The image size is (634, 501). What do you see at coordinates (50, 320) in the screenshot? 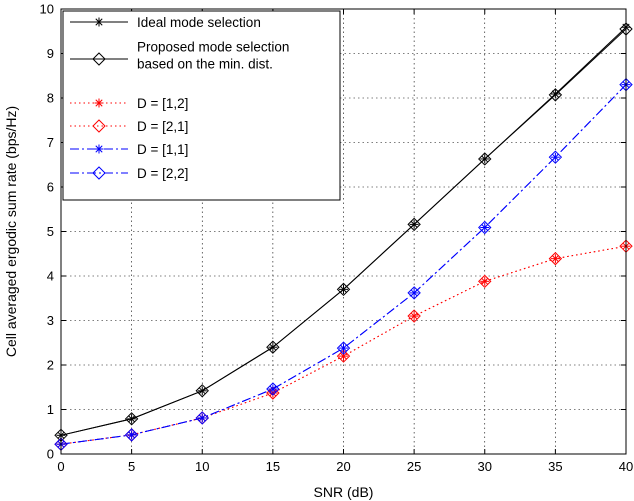
I see `y-tick-label: 3` at bounding box center [50, 320].